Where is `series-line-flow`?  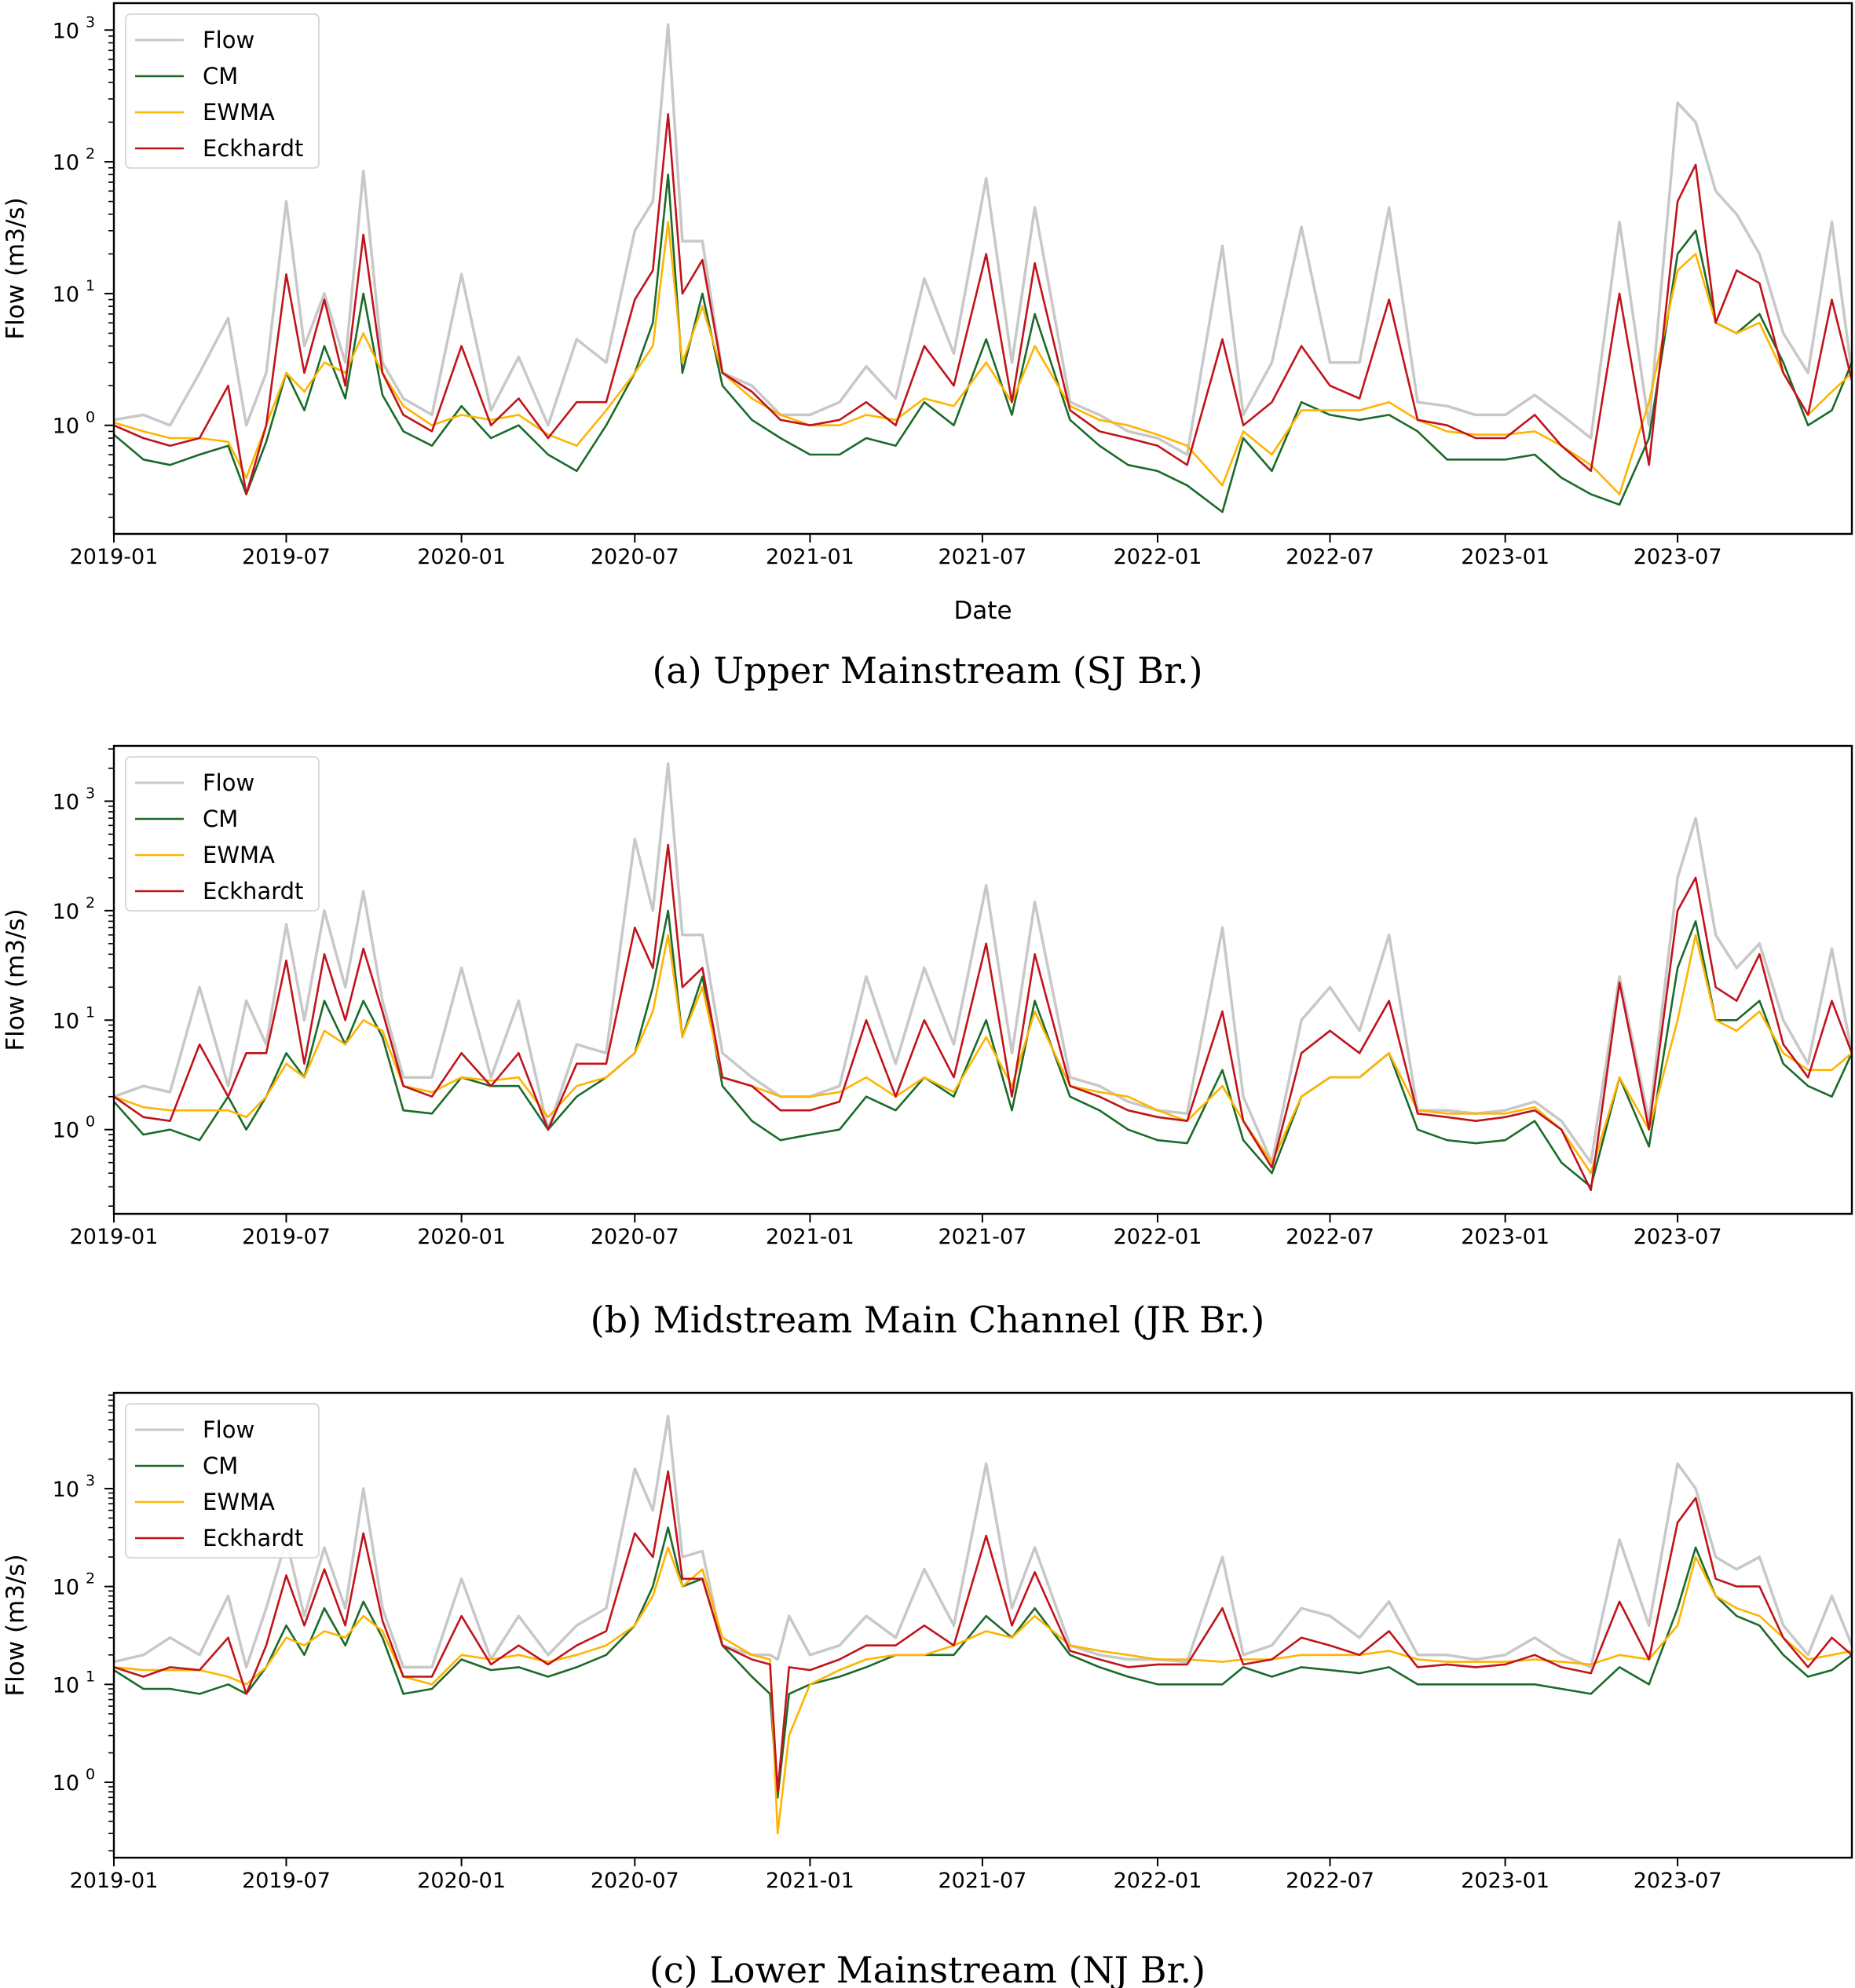 series-line-flow is located at coordinates (983, 1541).